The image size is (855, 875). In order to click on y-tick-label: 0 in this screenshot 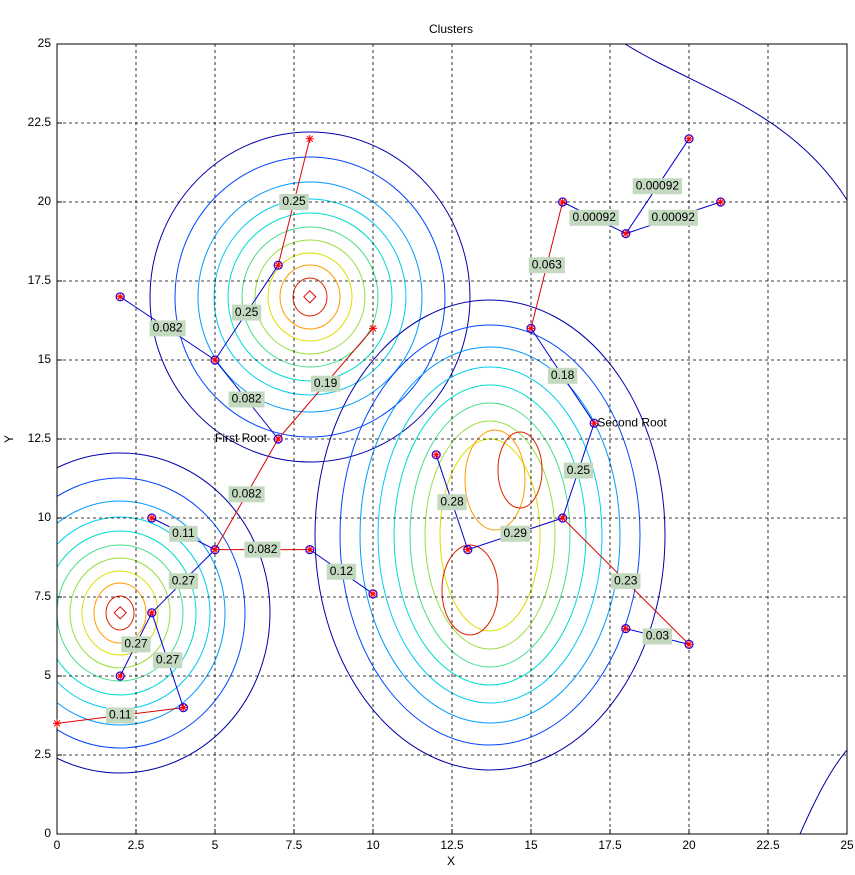, I will do `click(47, 833)`.